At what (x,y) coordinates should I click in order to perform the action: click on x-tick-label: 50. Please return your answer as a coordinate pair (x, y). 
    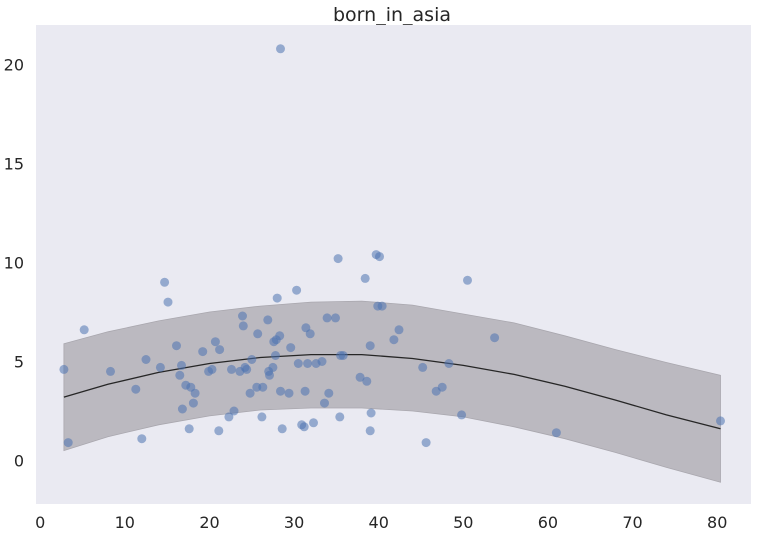
    Looking at the image, I should click on (463, 522).